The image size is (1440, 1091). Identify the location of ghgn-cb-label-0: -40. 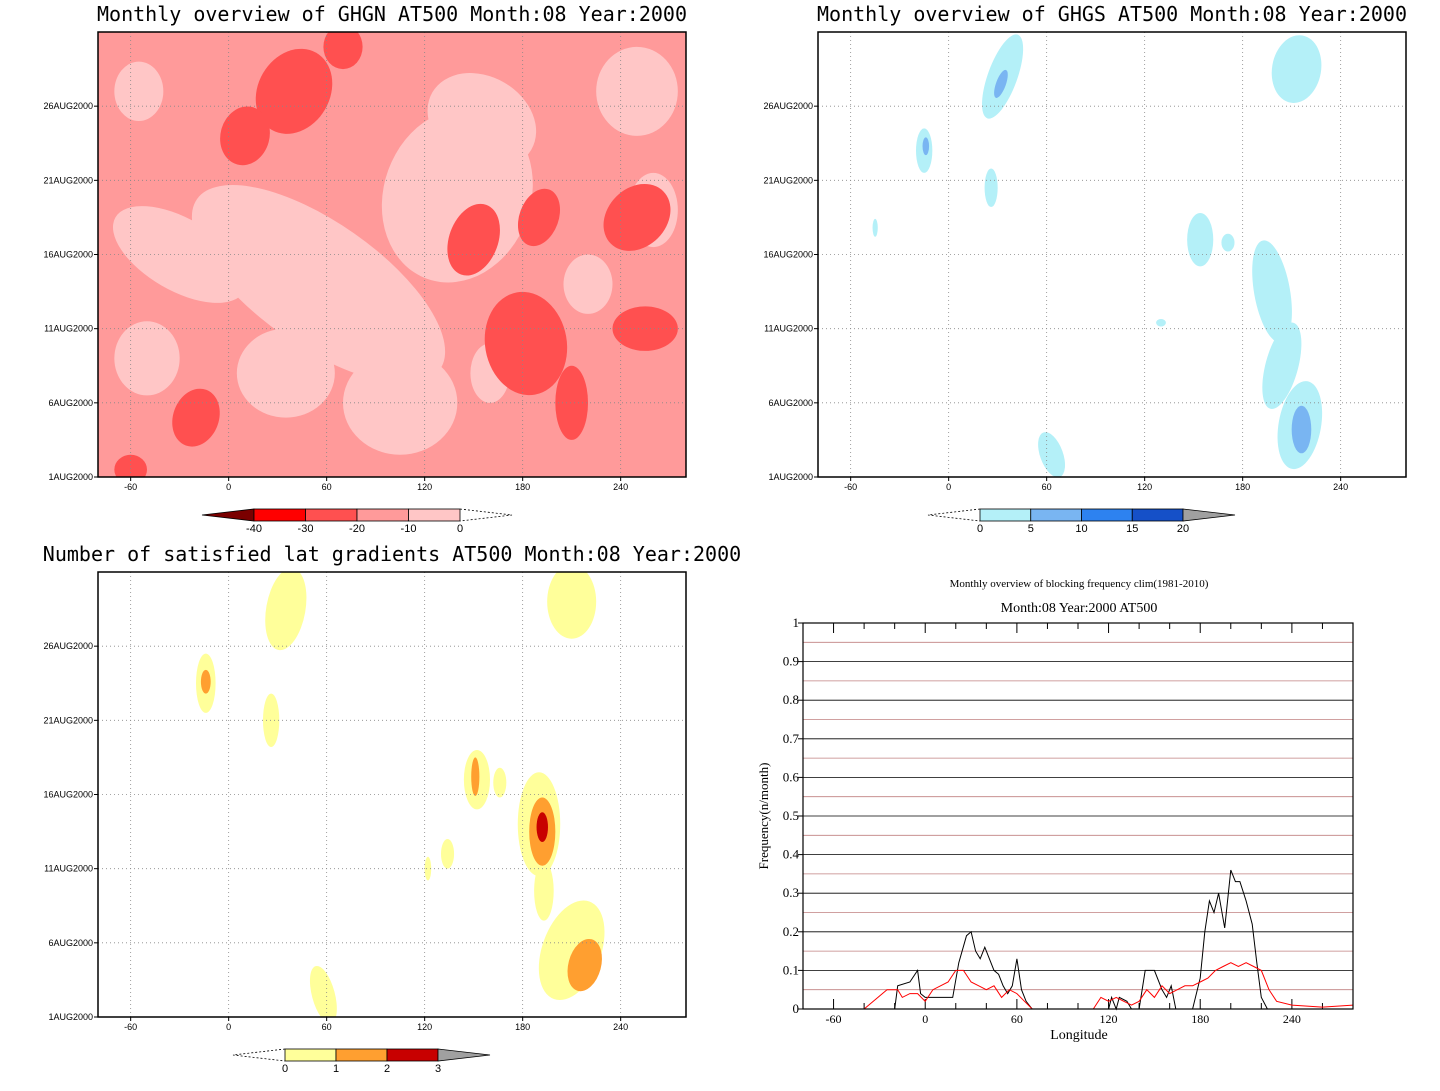
(254, 529).